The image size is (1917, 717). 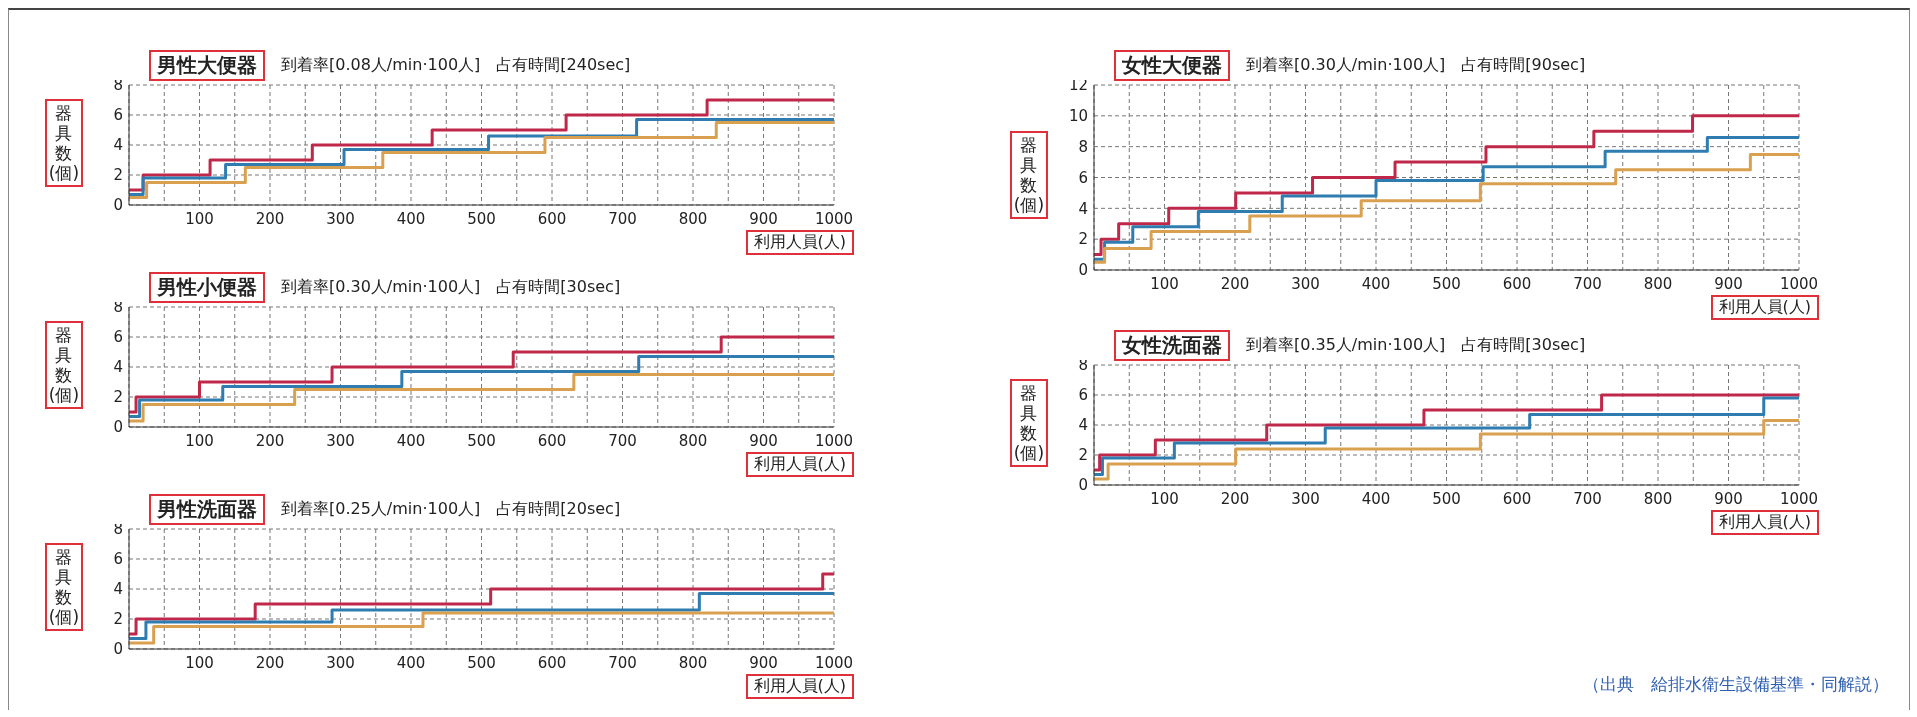 What do you see at coordinates (207, 509) in the screenshot?
I see `chart-title: 男性洗面器` at bounding box center [207, 509].